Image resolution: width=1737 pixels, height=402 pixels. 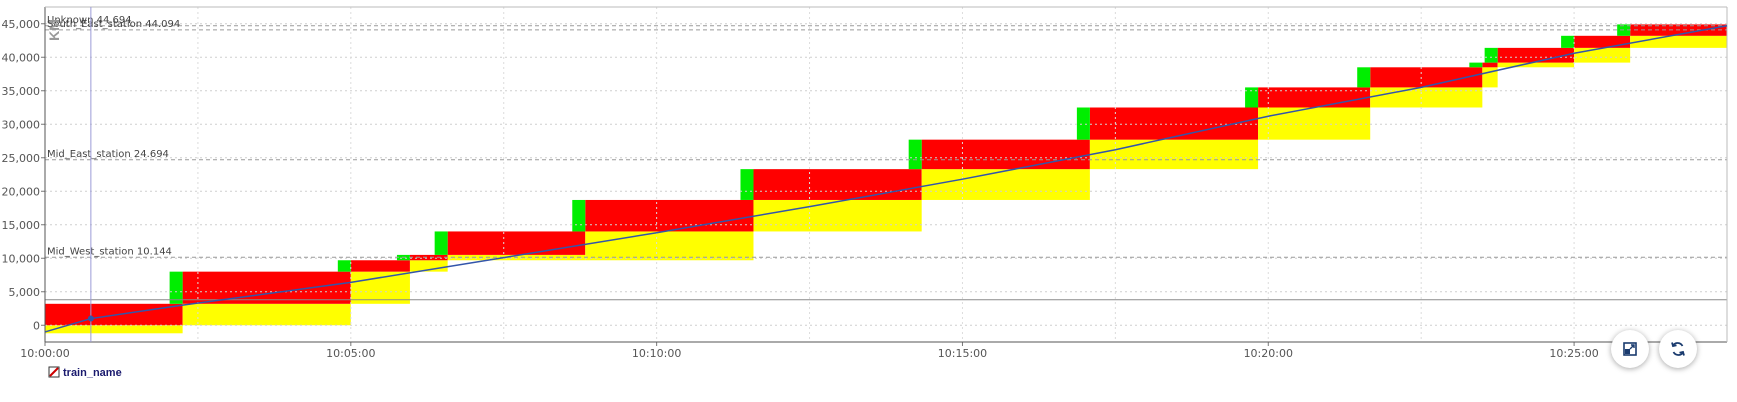 I want to click on x-tick-label: 10:20:00, so click(x=1268, y=353).